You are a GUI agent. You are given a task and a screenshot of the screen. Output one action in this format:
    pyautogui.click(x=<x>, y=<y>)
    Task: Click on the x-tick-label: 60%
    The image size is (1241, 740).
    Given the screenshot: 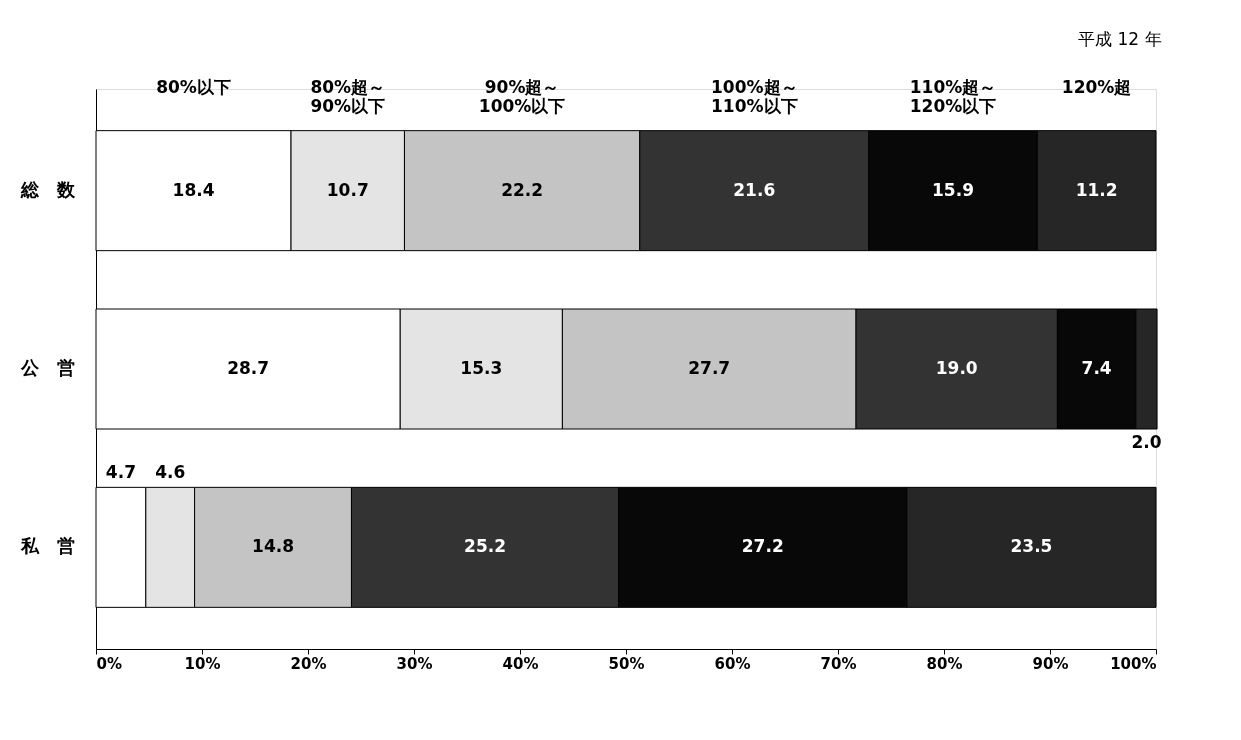 What is the action you would take?
    pyautogui.click(x=732, y=663)
    